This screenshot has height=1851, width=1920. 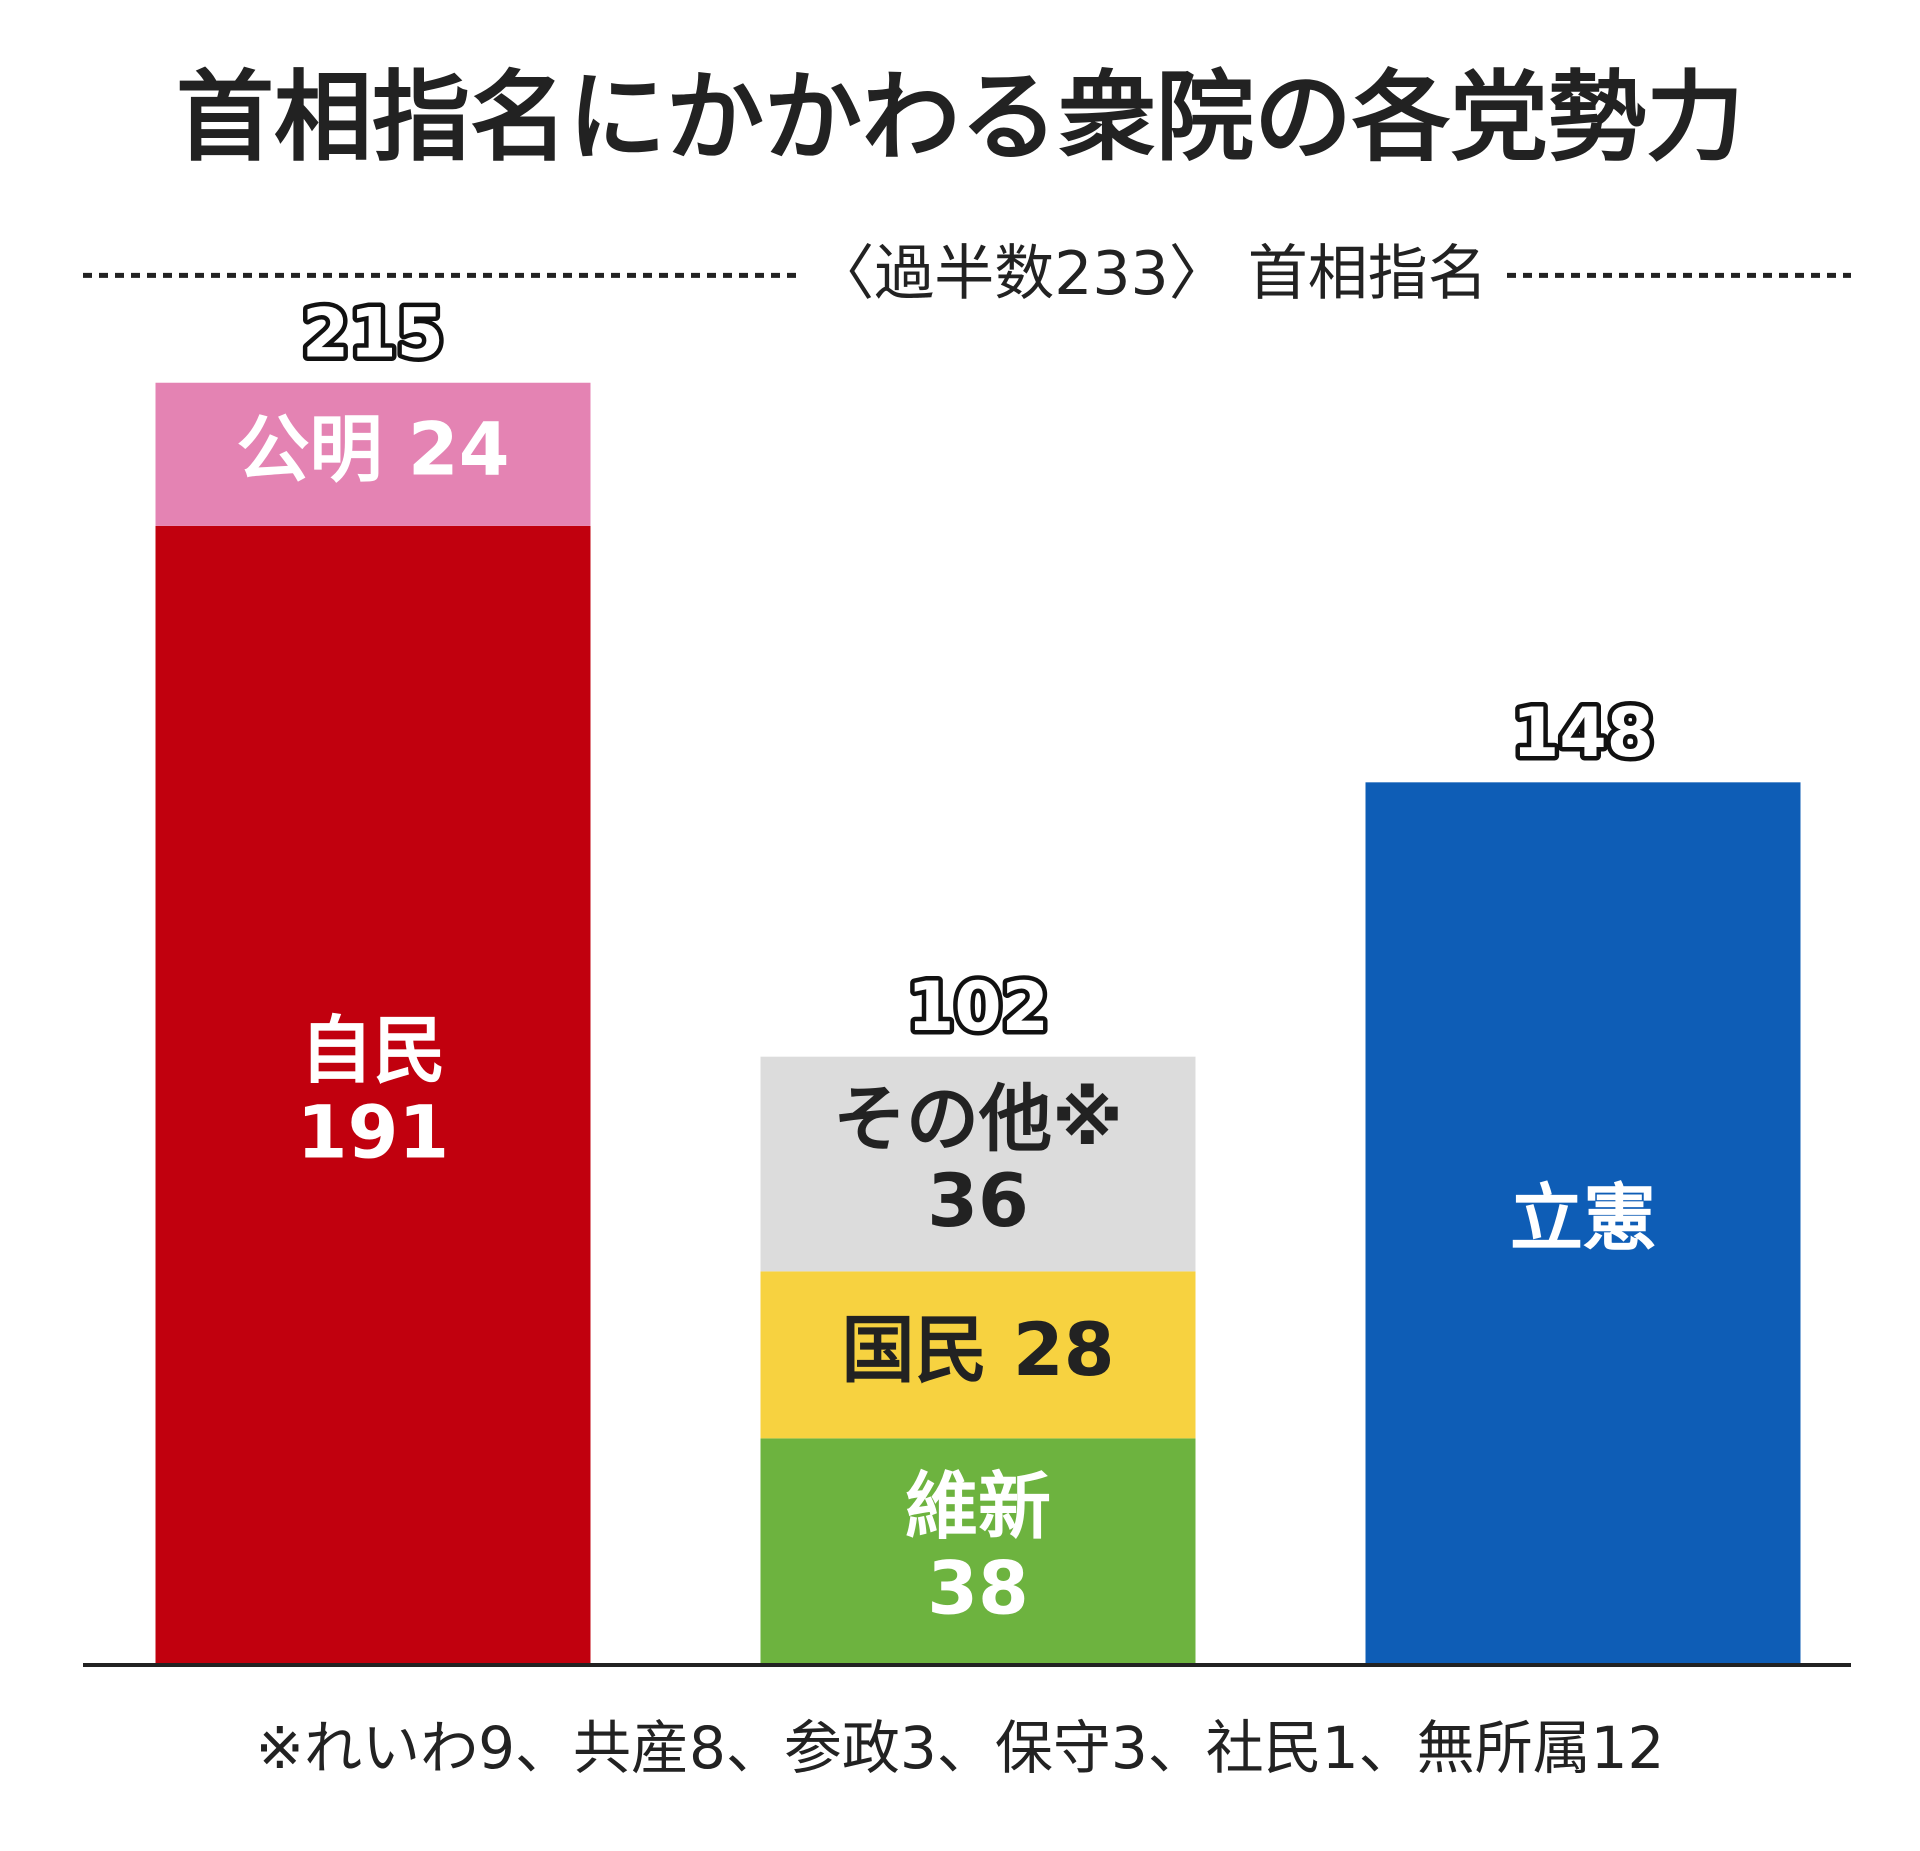 I want to click on stack-total: 102, so click(x=978, y=1007).